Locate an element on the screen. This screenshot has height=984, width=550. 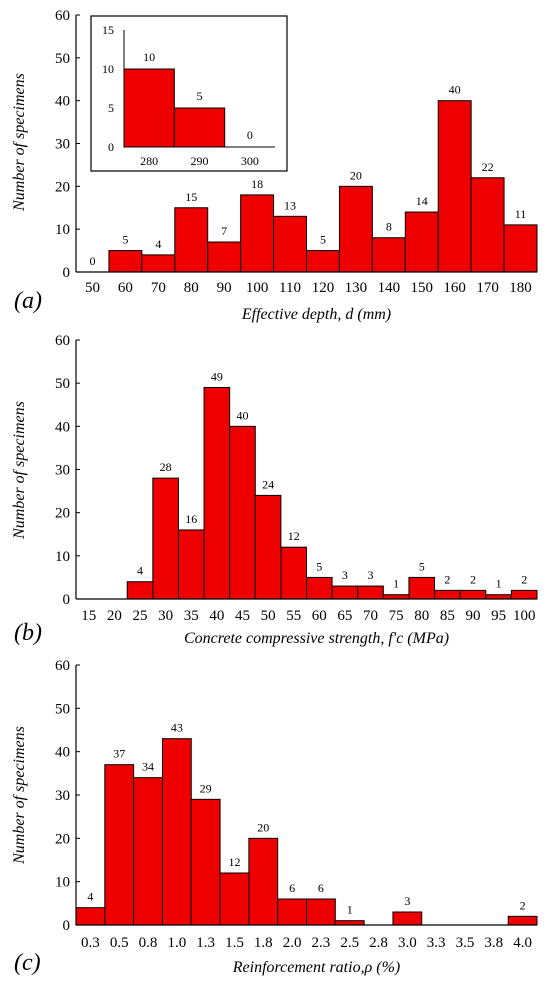
x-tick-label: 0.8 is located at coordinates (148, 943).